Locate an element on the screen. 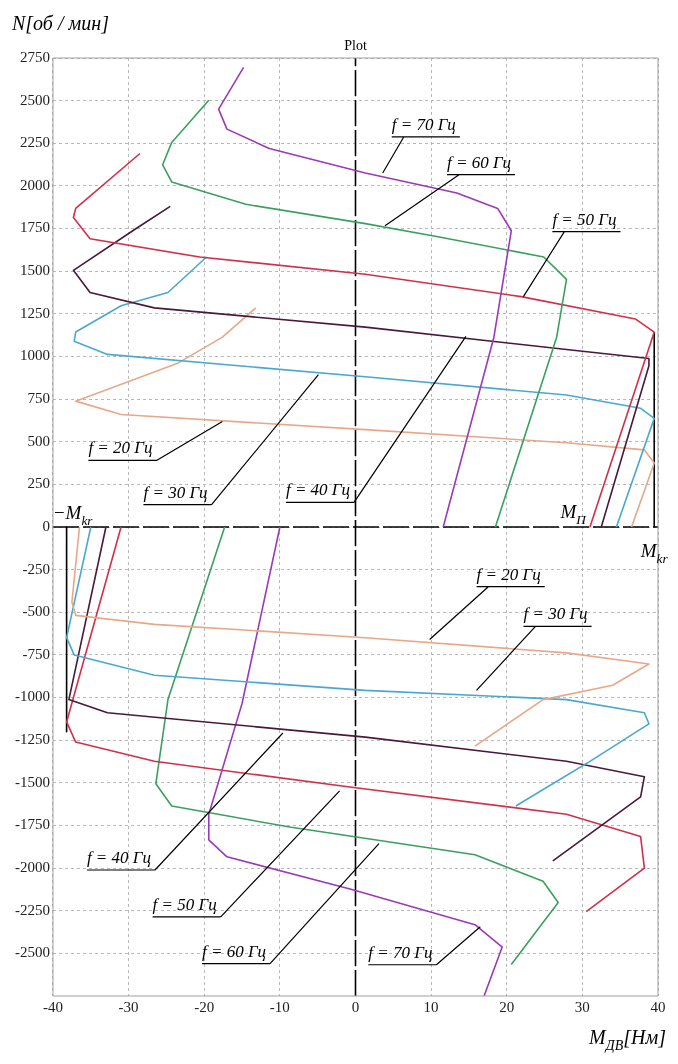 The image size is (678, 1064). y-tick-label: -500 is located at coordinates (36, 611).